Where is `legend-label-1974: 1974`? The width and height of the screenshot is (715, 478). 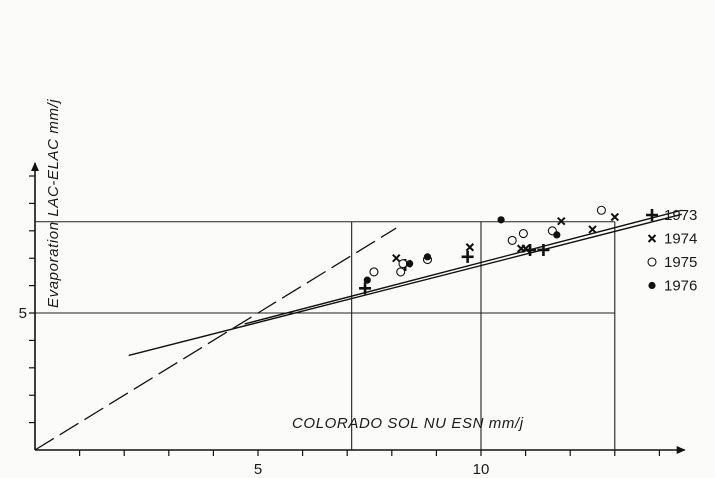
legend-label-1974: 1974 is located at coordinates (680, 239).